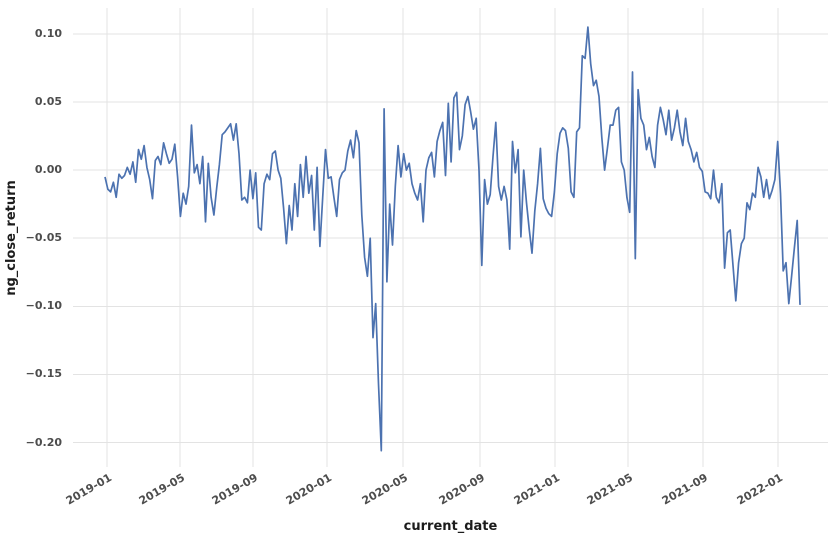  I want to click on y-tick-label: 0.00, so click(48, 170).